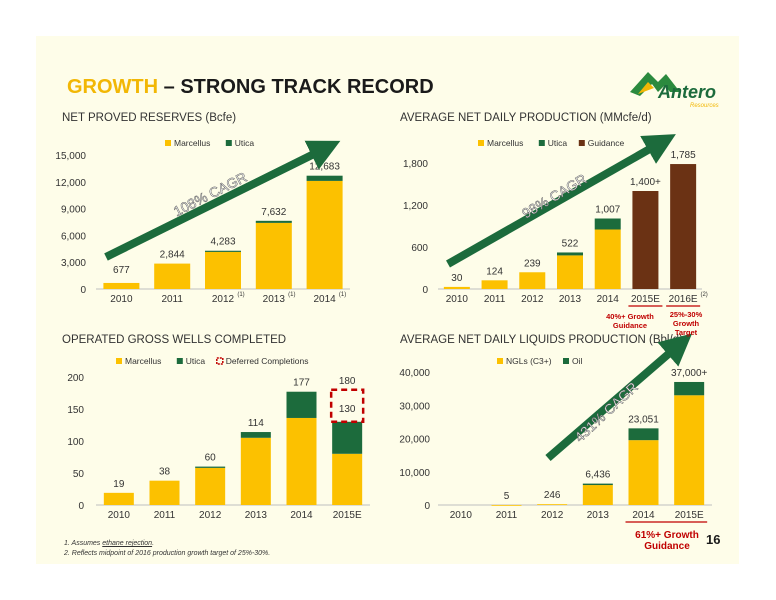 This screenshot has width=776, height=600. What do you see at coordinates (500, 361) in the screenshot?
I see `liquids-legend-swatch` at bounding box center [500, 361].